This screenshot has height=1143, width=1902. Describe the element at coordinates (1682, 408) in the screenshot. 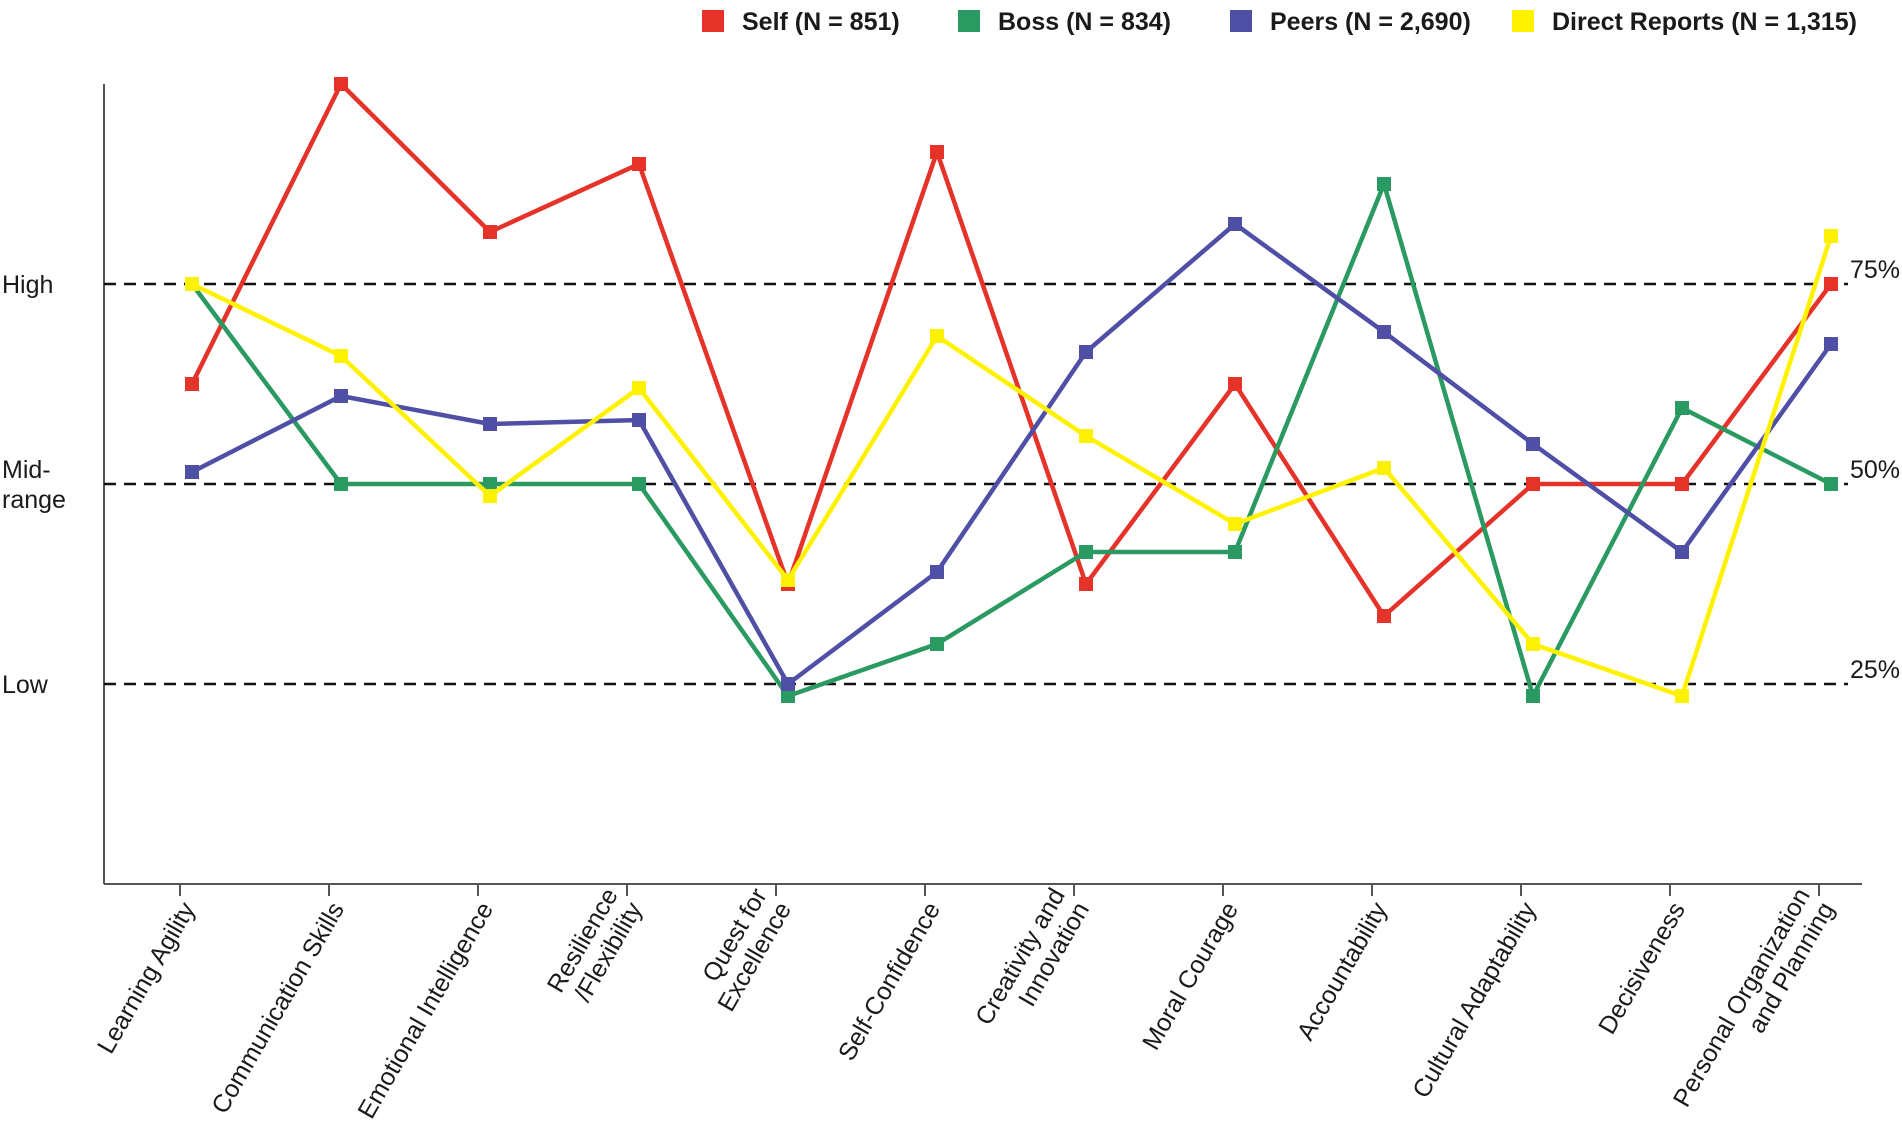

I see `data-point-boss-decisiveness` at that location.